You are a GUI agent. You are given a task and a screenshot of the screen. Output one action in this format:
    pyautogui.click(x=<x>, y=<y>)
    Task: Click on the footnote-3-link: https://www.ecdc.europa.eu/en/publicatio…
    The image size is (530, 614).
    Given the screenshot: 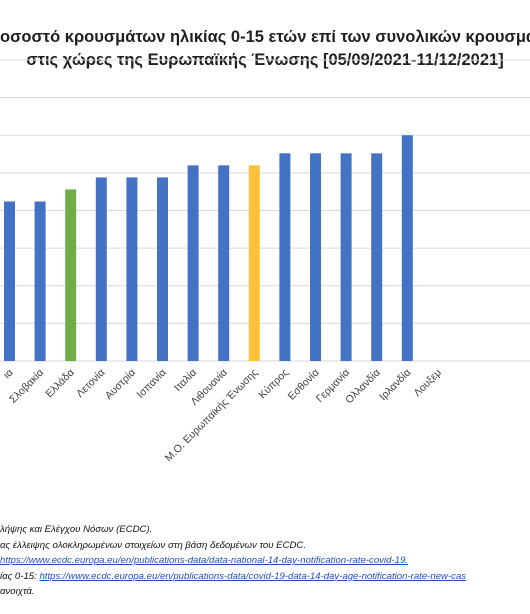 What is the action you would take?
    pyautogui.click(x=204, y=560)
    